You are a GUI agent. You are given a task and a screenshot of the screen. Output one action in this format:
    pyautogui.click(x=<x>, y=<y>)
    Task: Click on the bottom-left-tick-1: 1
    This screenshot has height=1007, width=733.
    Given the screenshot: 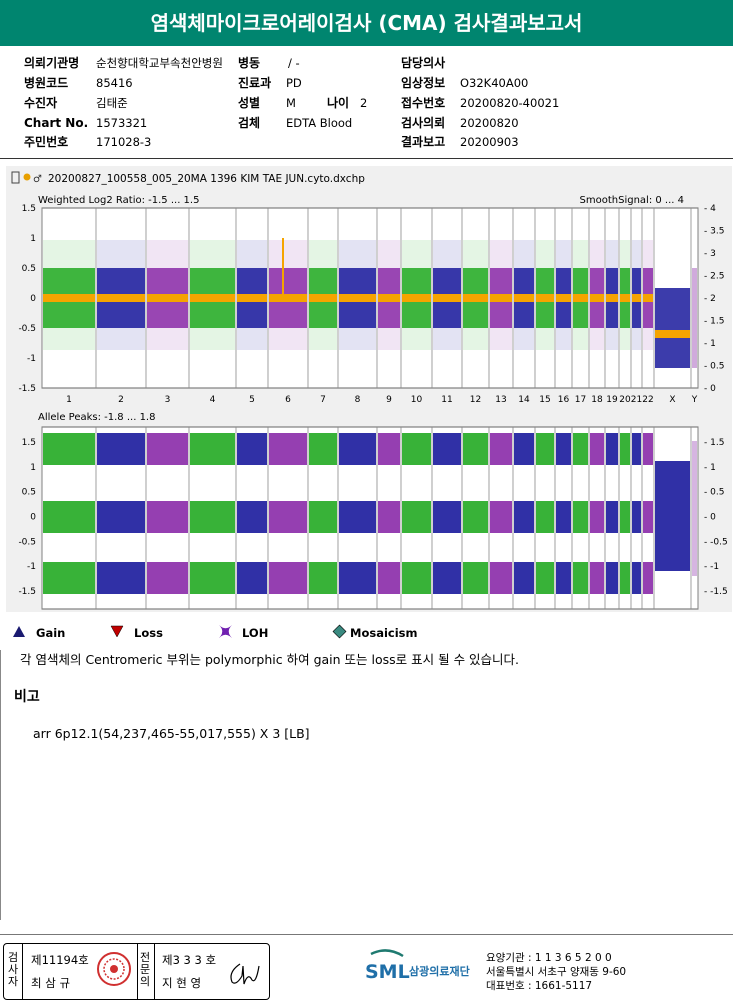 What is the action you would take?
    pyautogui.click(x=33, y=468)
    